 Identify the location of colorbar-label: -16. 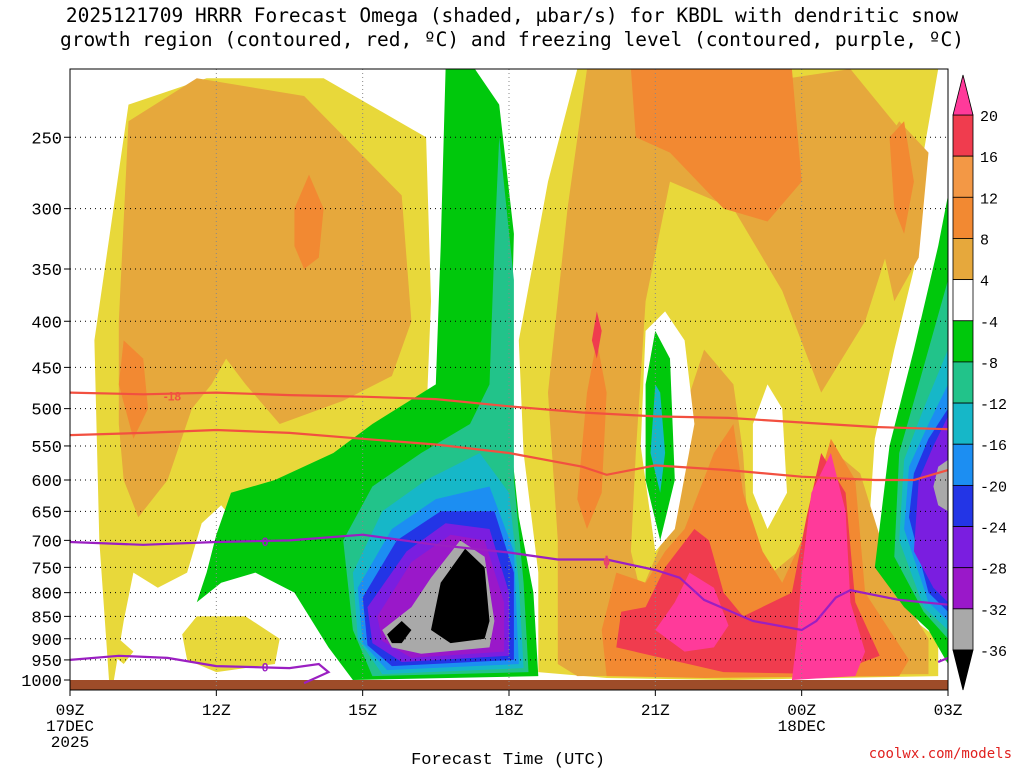
(993, 446).